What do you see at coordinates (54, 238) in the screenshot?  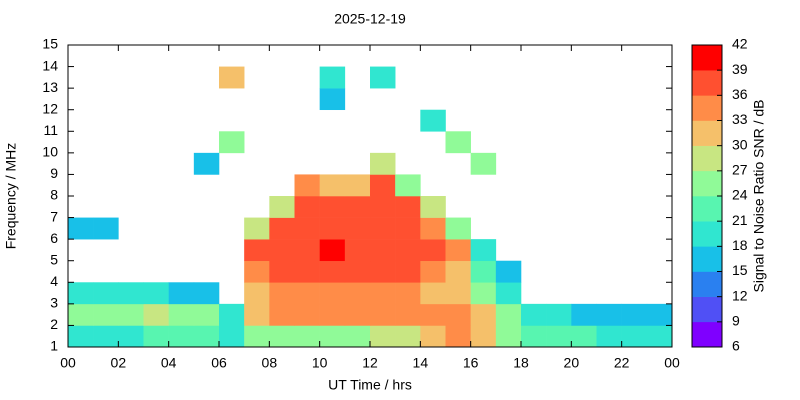 I see `y-tick-label: 6` at bounding box center [54, 238].